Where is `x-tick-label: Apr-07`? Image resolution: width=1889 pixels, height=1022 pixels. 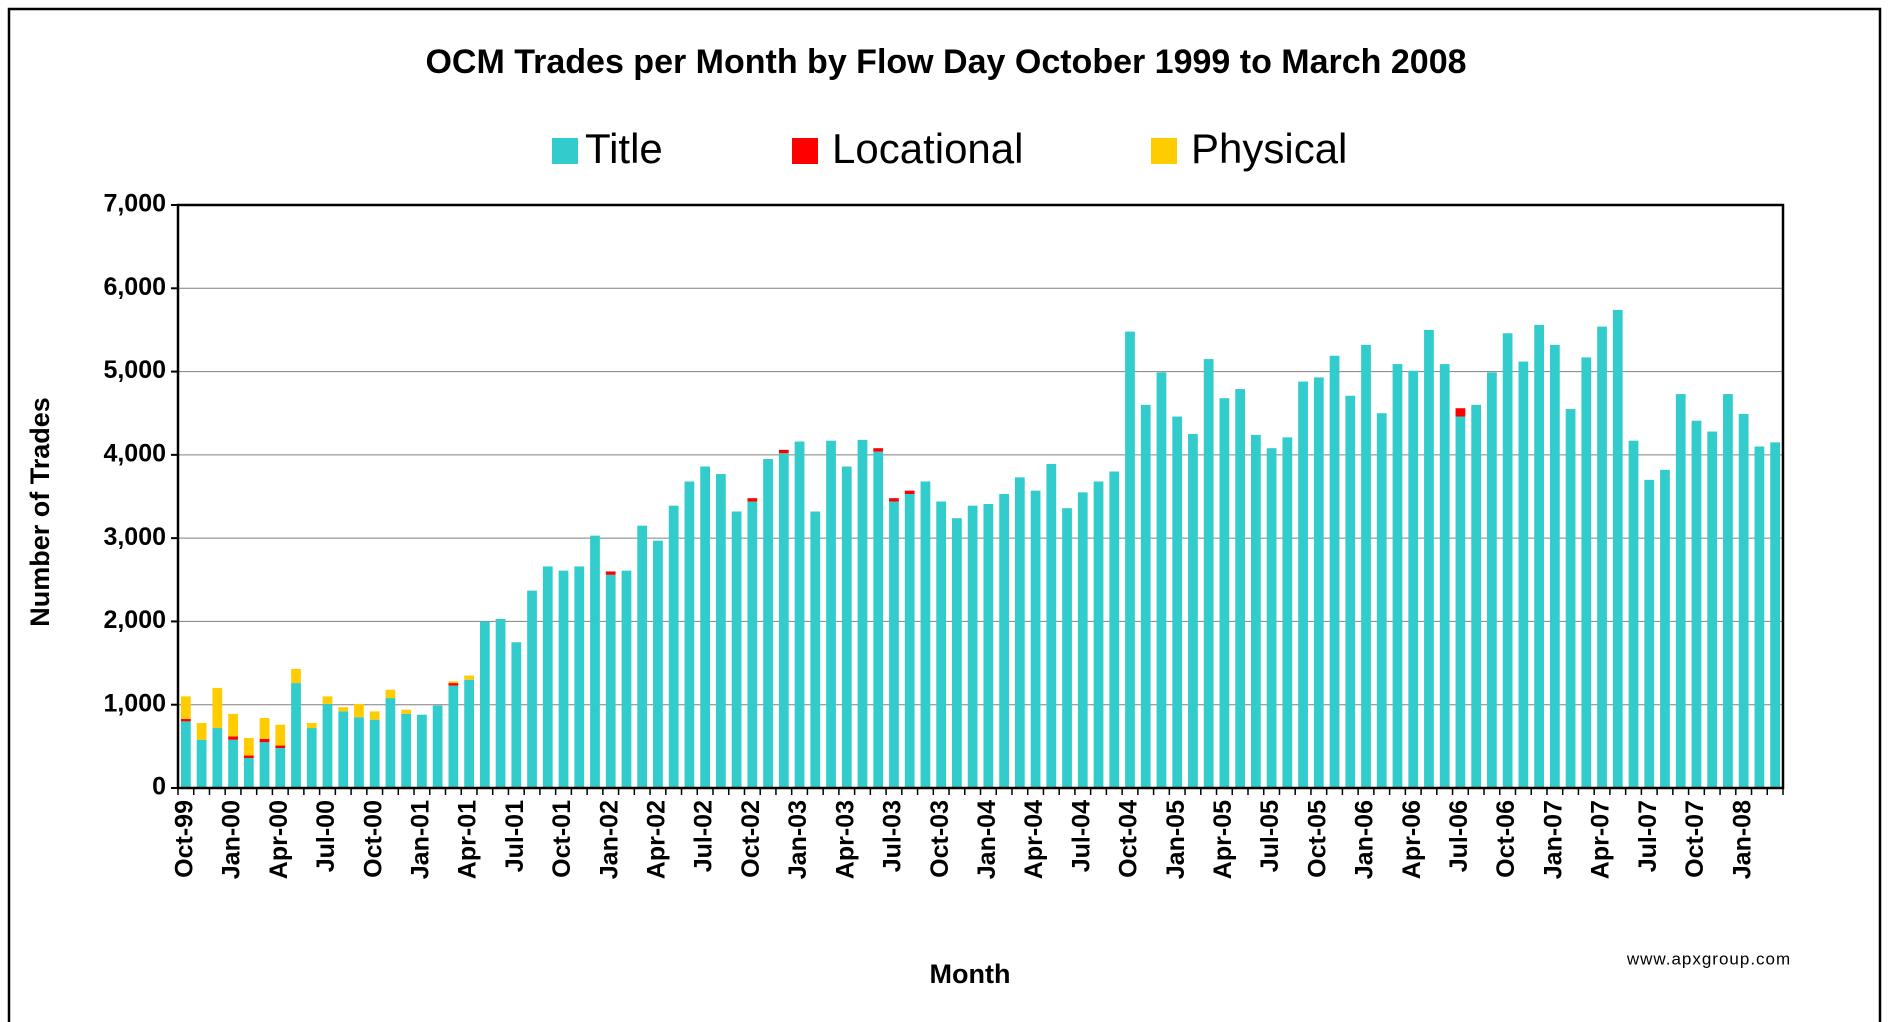
x-tick-label: Apr-07 is located at coordinates (1601, 839).